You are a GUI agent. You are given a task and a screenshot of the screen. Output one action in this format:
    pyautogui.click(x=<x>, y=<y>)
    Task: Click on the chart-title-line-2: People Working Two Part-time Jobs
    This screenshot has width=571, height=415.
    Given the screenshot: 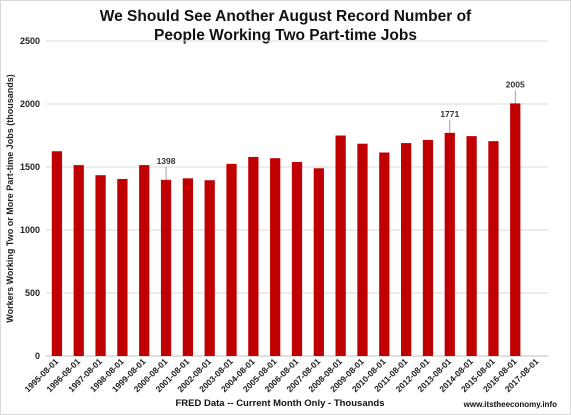 What is the action you would take?
    pyautogui.click(x=285, y=35)
    